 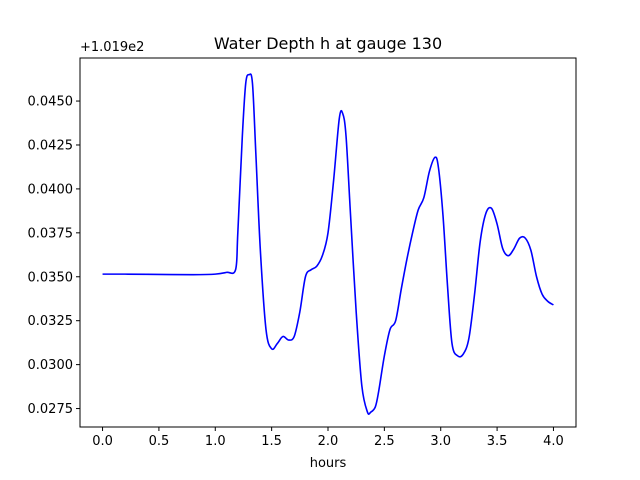 I want to click on y-tick-label: 0.0400, so click(x=51, y=189).